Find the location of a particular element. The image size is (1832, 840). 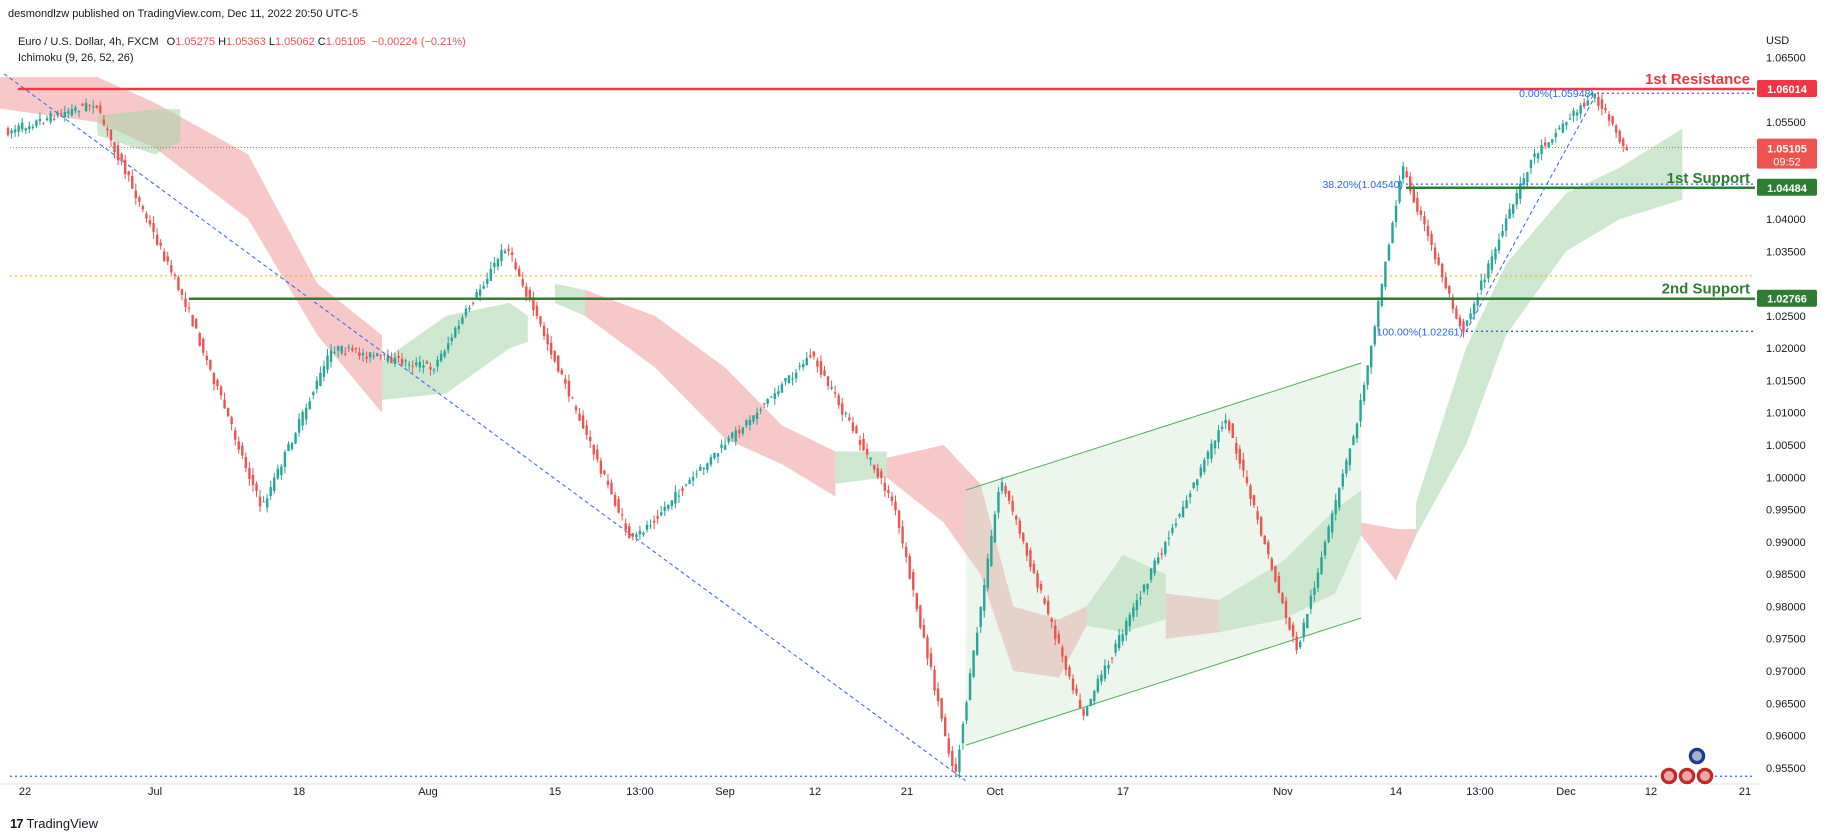

indicator-legend: Ichimoku (9, 26, 52, 26) is located at coordinates (76, 58).